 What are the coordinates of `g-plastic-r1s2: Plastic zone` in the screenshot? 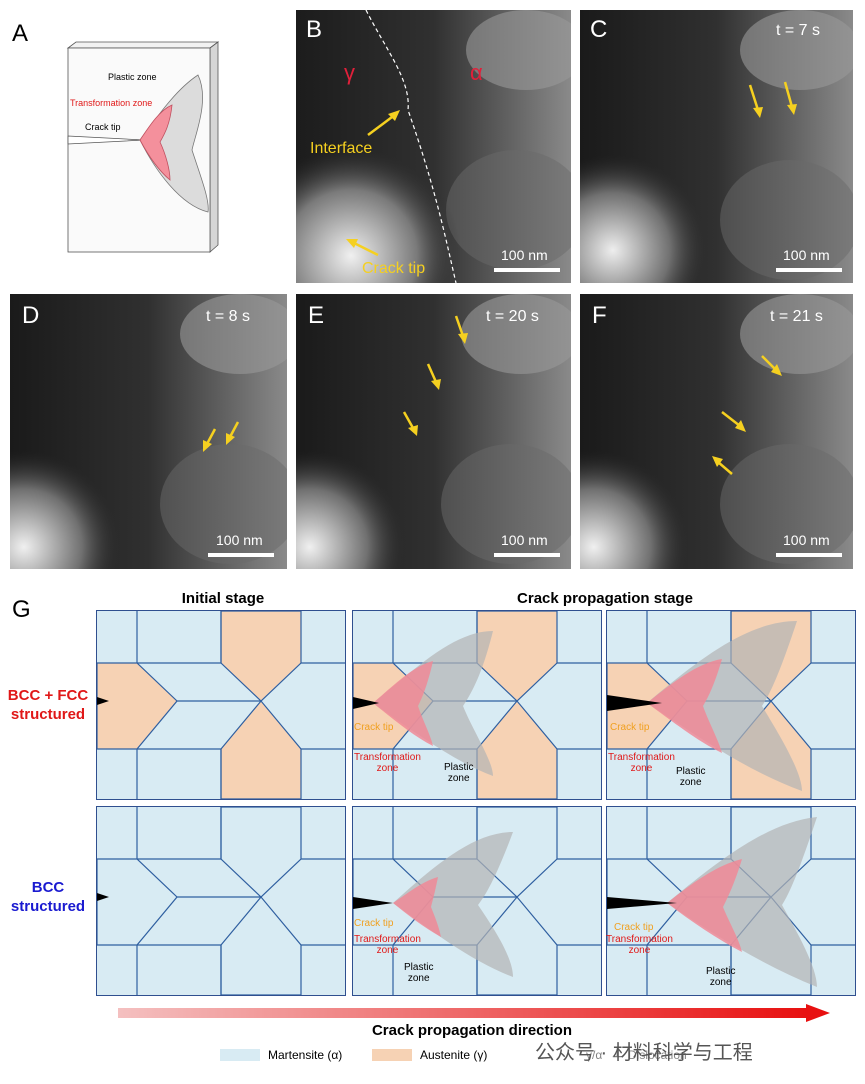 It's located at (691, 777).